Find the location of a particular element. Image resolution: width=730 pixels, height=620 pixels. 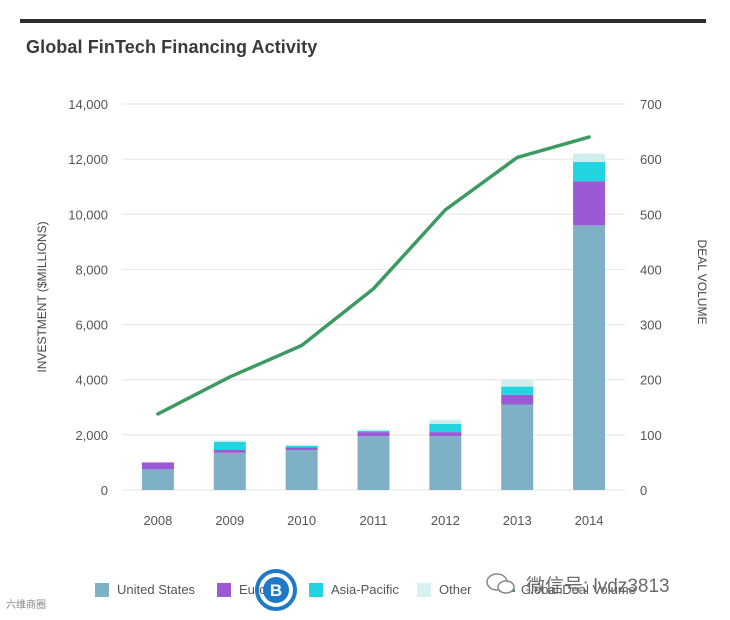

bar-united-states-2012 is located at coordinates (445, 463).